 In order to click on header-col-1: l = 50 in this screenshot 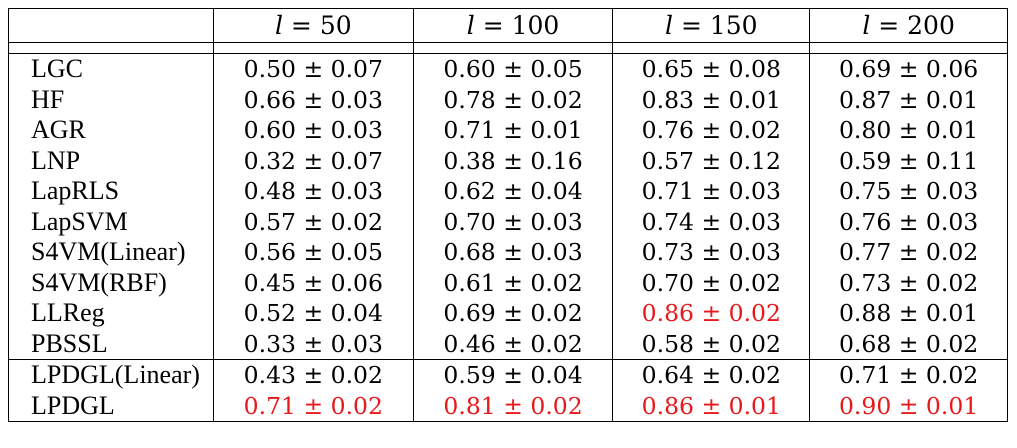, I will do `click(313, 25)`.